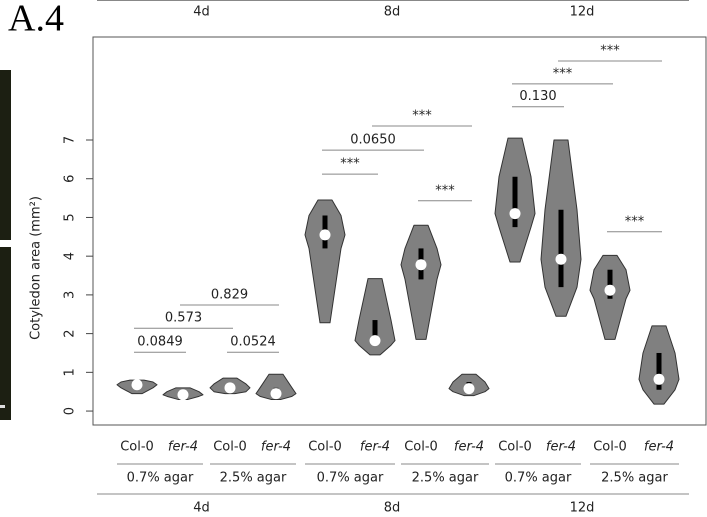 This screenshot has width=707, height=517. I want to click on comparison-label: 0.573, so click(183, 318).